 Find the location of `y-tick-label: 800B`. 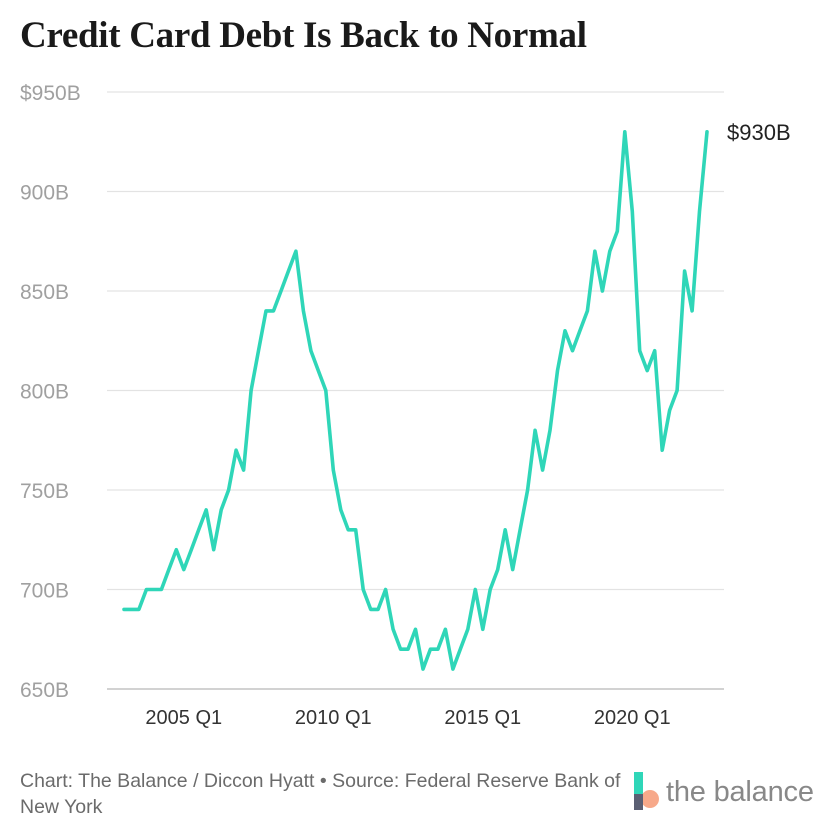

y-tick-label: 800B is located at coordinates (44, 392).